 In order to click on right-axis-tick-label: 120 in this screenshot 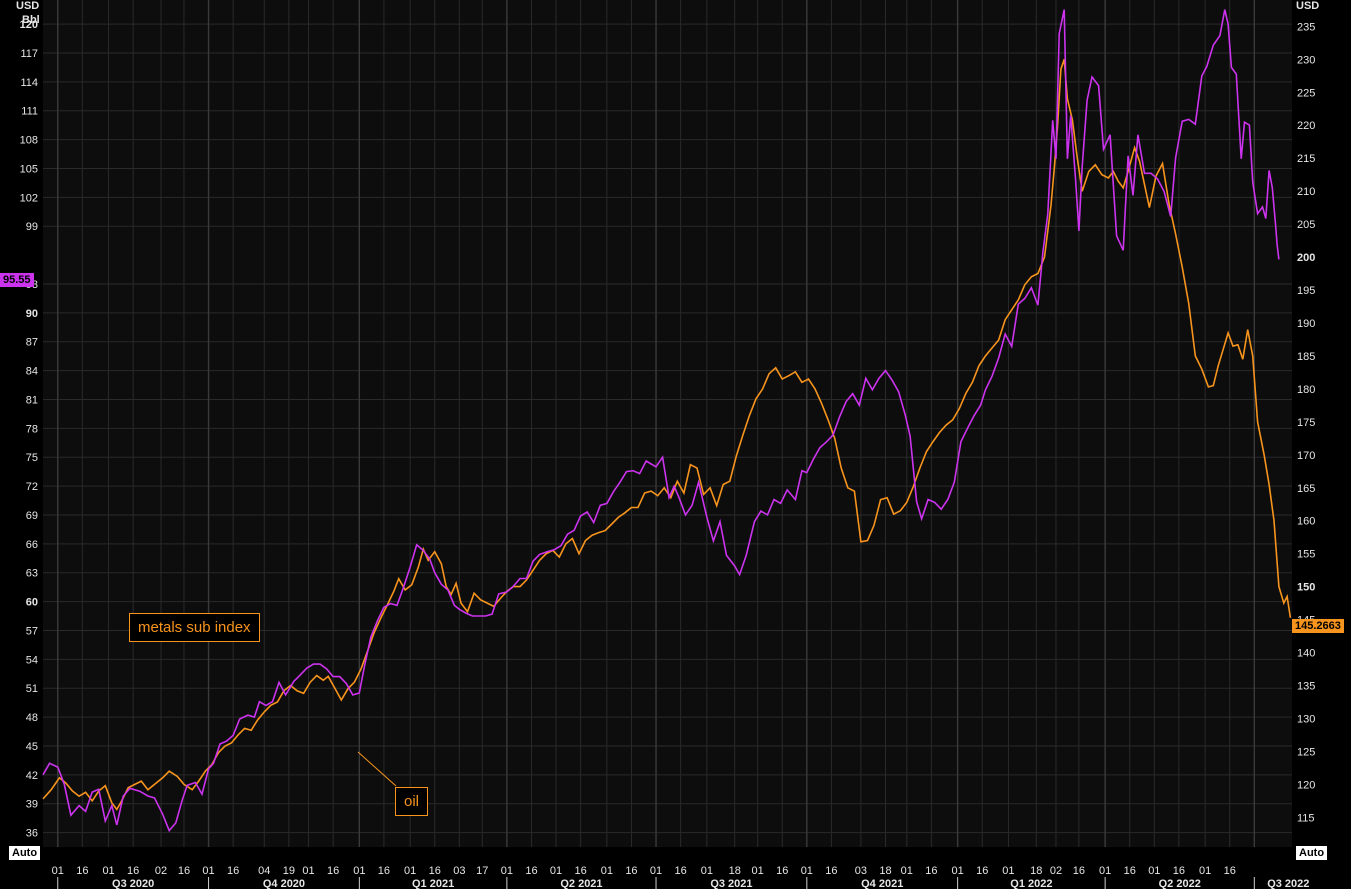, I will do `click(1306, 785)`.